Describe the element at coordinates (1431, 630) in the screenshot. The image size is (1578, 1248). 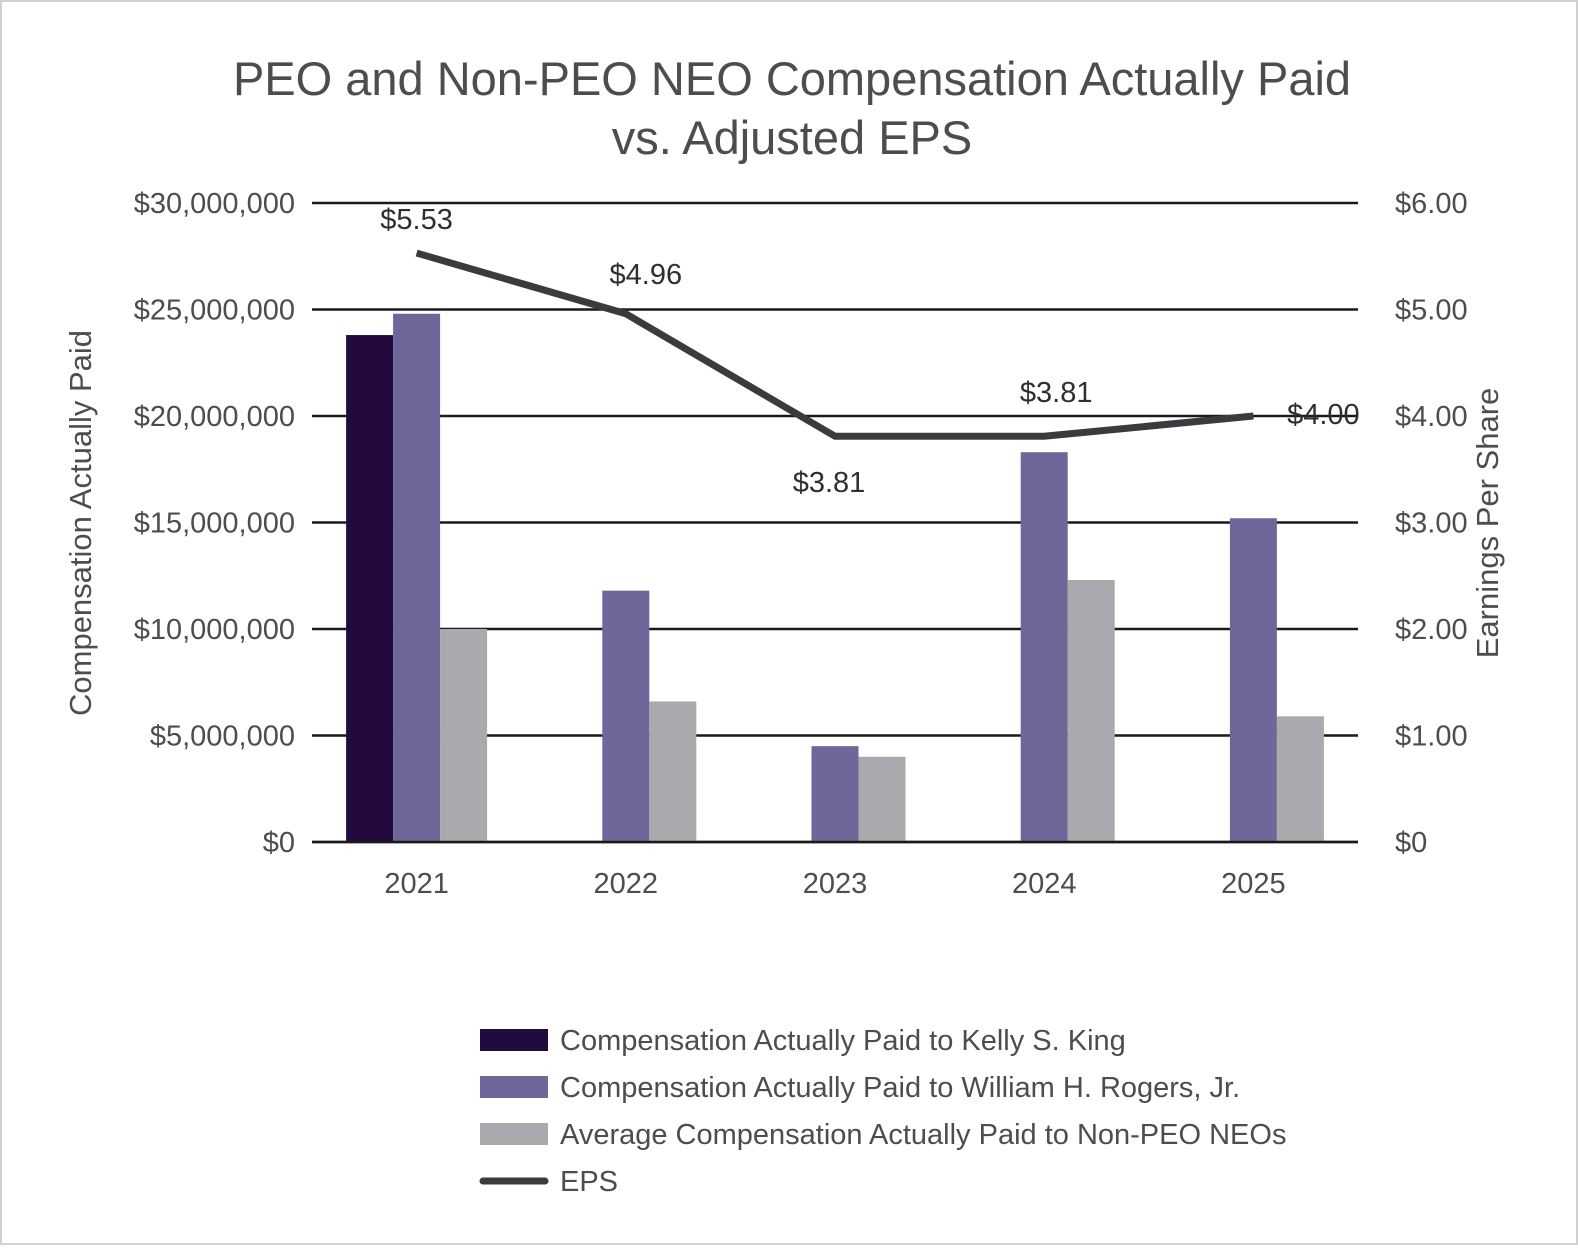
I see `right-tick-label: $2.00` at that location.